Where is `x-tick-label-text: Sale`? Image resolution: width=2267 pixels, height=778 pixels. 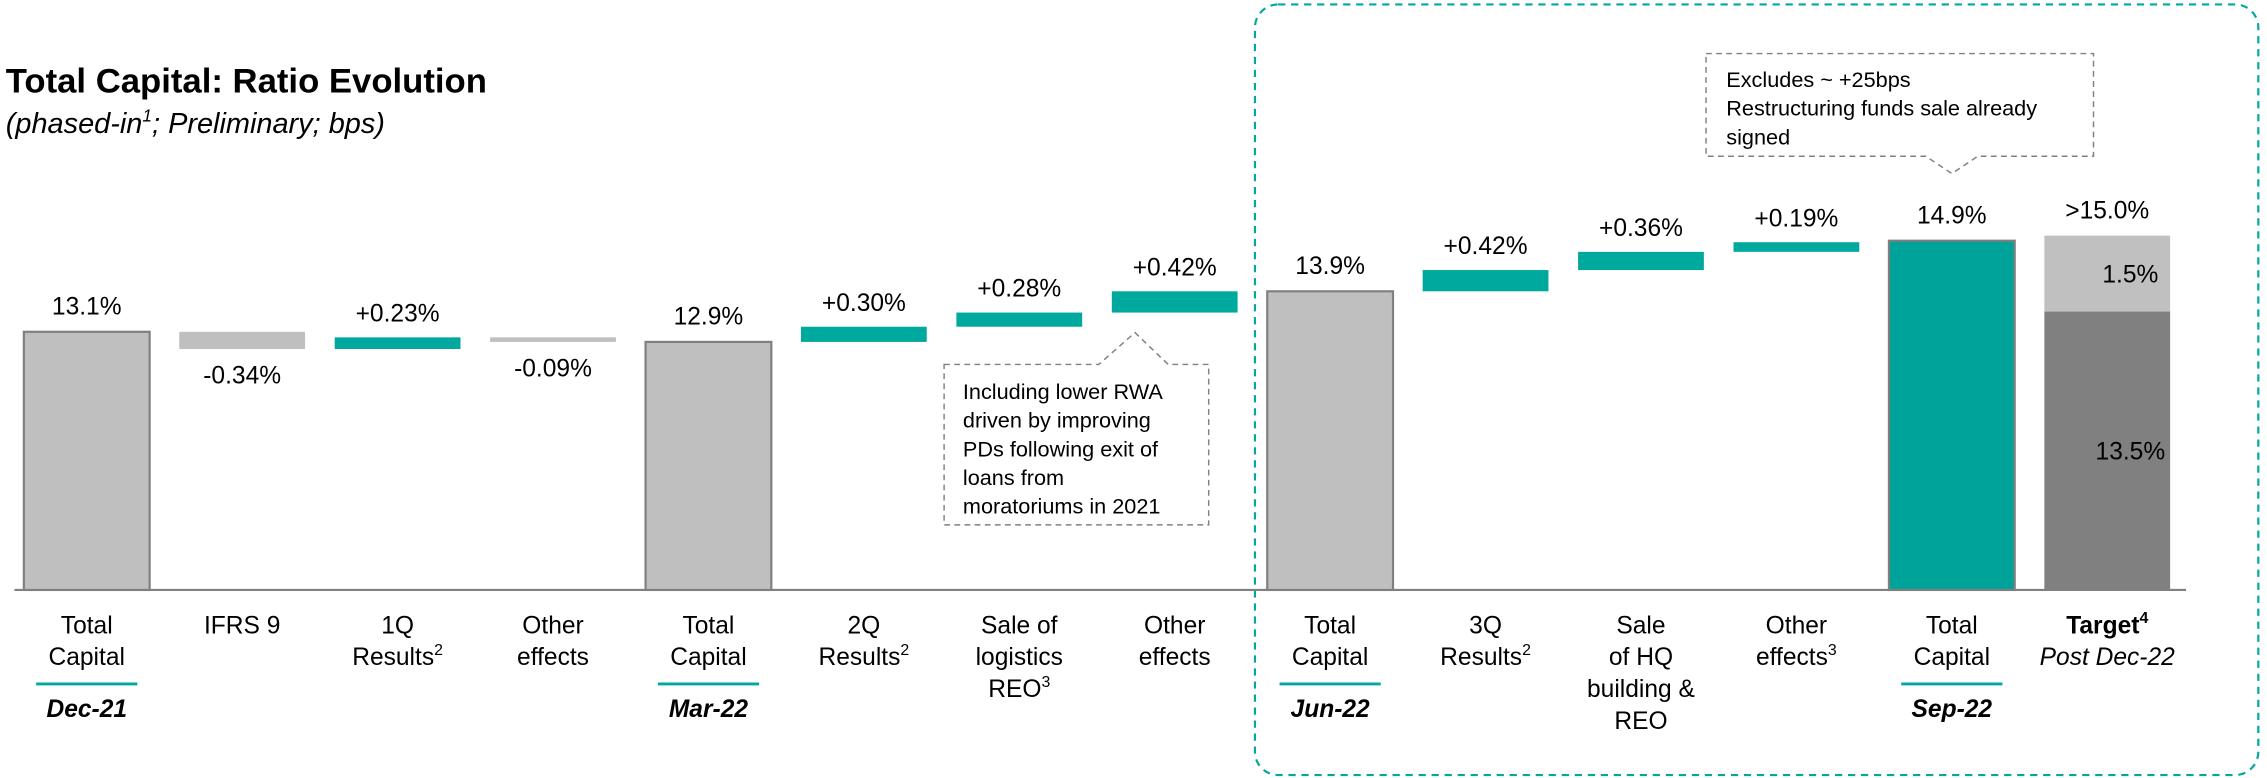
x-tick-label-text: Sale is located at coordinates (1640, 625).